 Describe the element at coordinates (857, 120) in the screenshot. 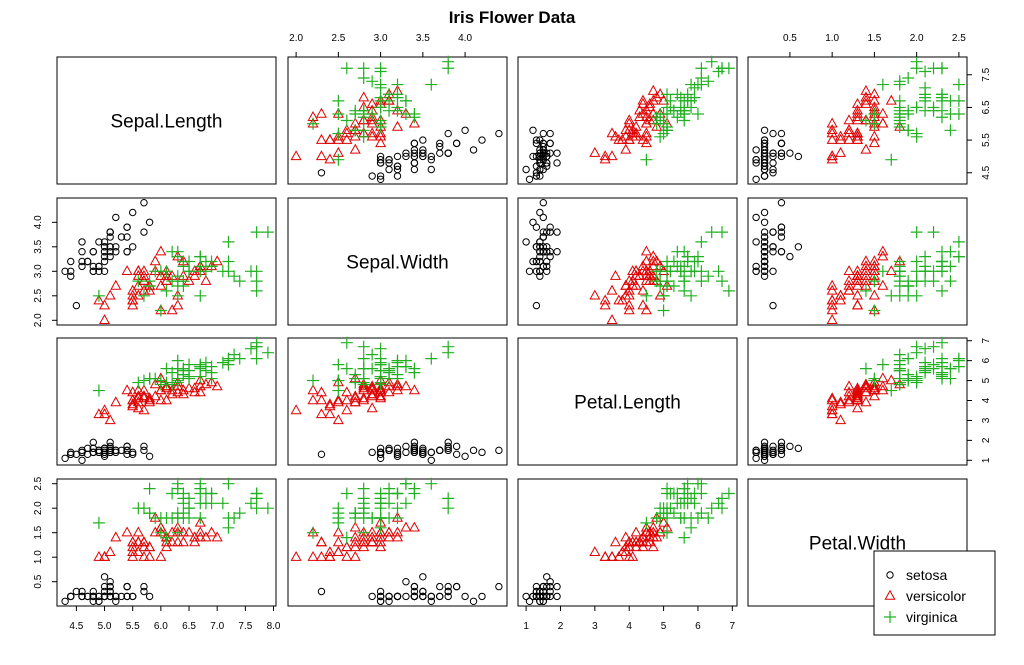

I see `panel-r1-c4` at that location.